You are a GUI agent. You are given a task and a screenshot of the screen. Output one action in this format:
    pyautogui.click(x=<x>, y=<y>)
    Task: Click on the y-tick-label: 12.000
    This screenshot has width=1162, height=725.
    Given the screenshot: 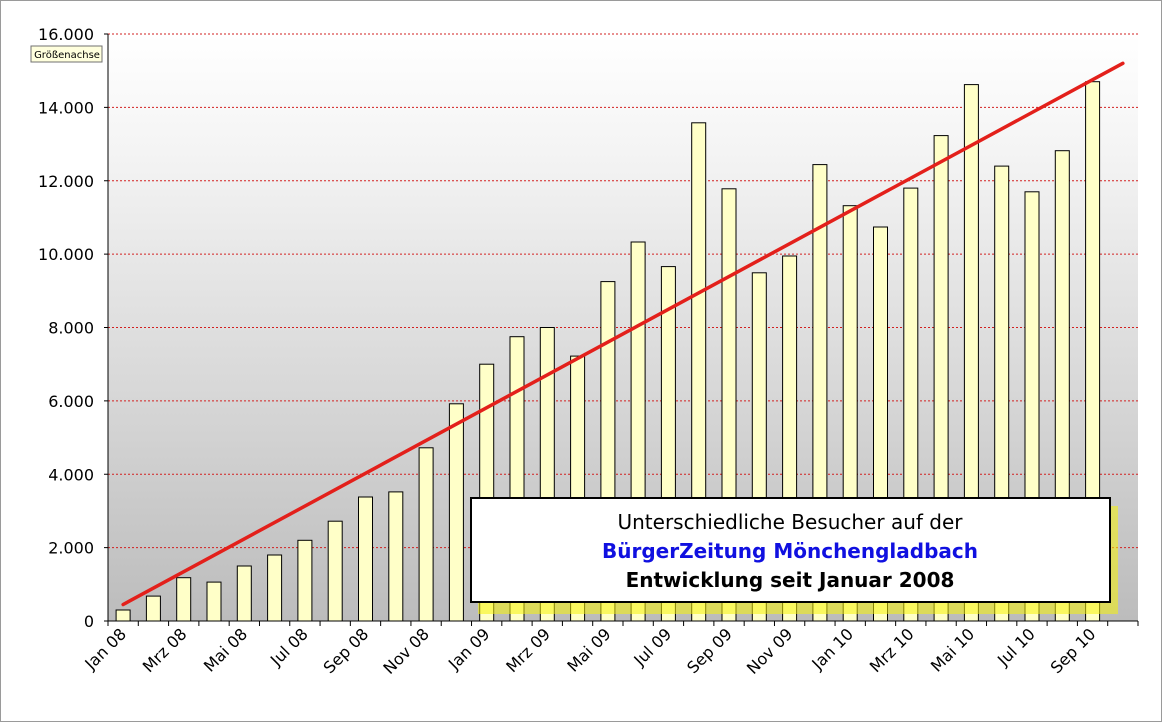 What is the action you would take?
    pyautogui.click(x=66, y=181)
    